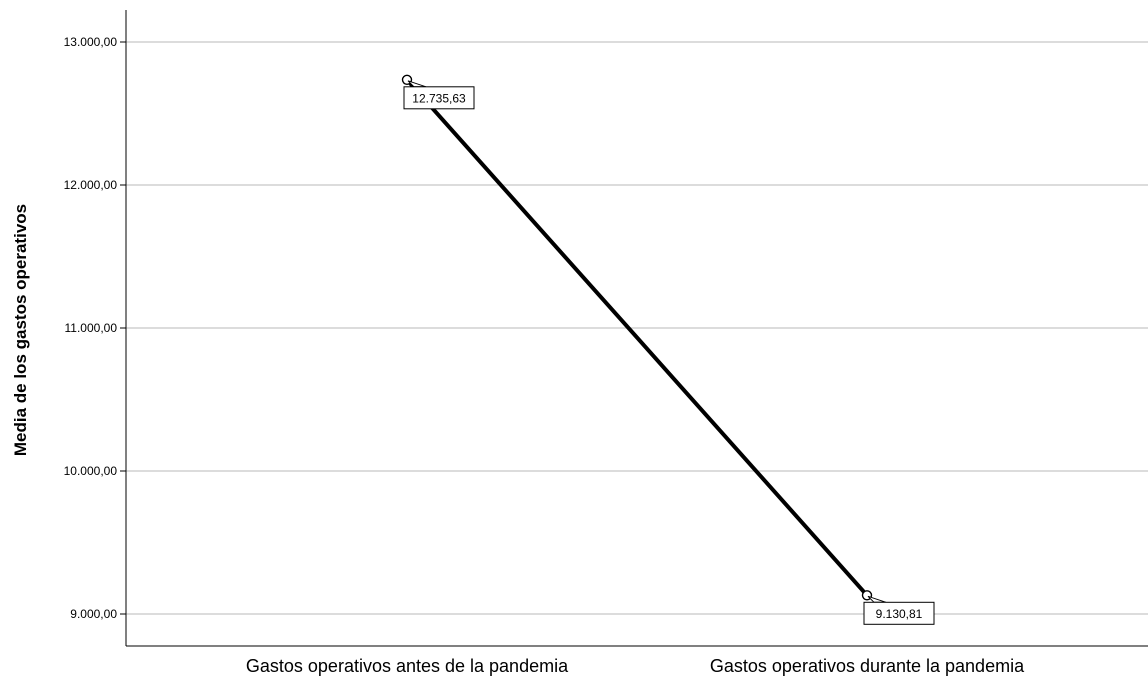 The width and height of the screenshot is (1148, 680). Describe the element at coordinates (91, 471) in the screenshot. I see `y-tick-label: 10.000,00` at that location.